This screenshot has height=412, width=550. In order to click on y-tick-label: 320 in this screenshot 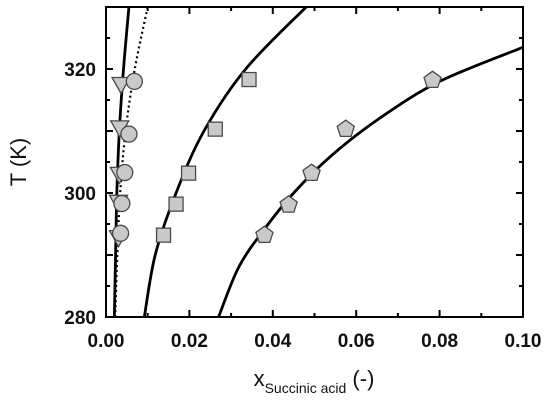, I will do `click(80, 70)`.